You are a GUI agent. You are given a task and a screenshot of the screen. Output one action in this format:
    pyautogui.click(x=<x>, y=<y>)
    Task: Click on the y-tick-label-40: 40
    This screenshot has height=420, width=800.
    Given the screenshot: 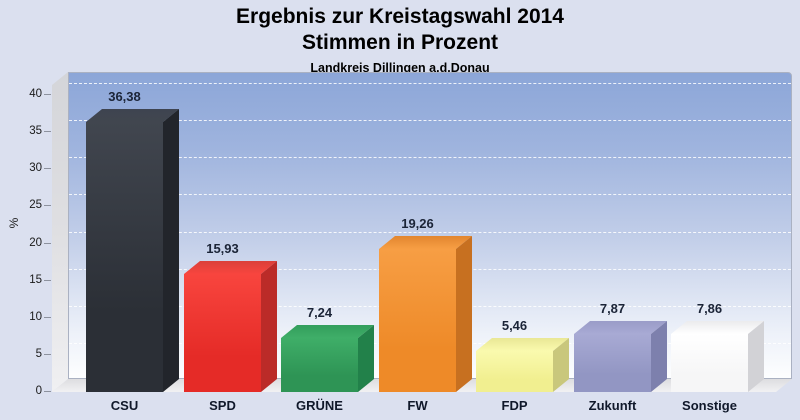 What is the action you would take?
    pyautogui.click(x=35, y=94)
    